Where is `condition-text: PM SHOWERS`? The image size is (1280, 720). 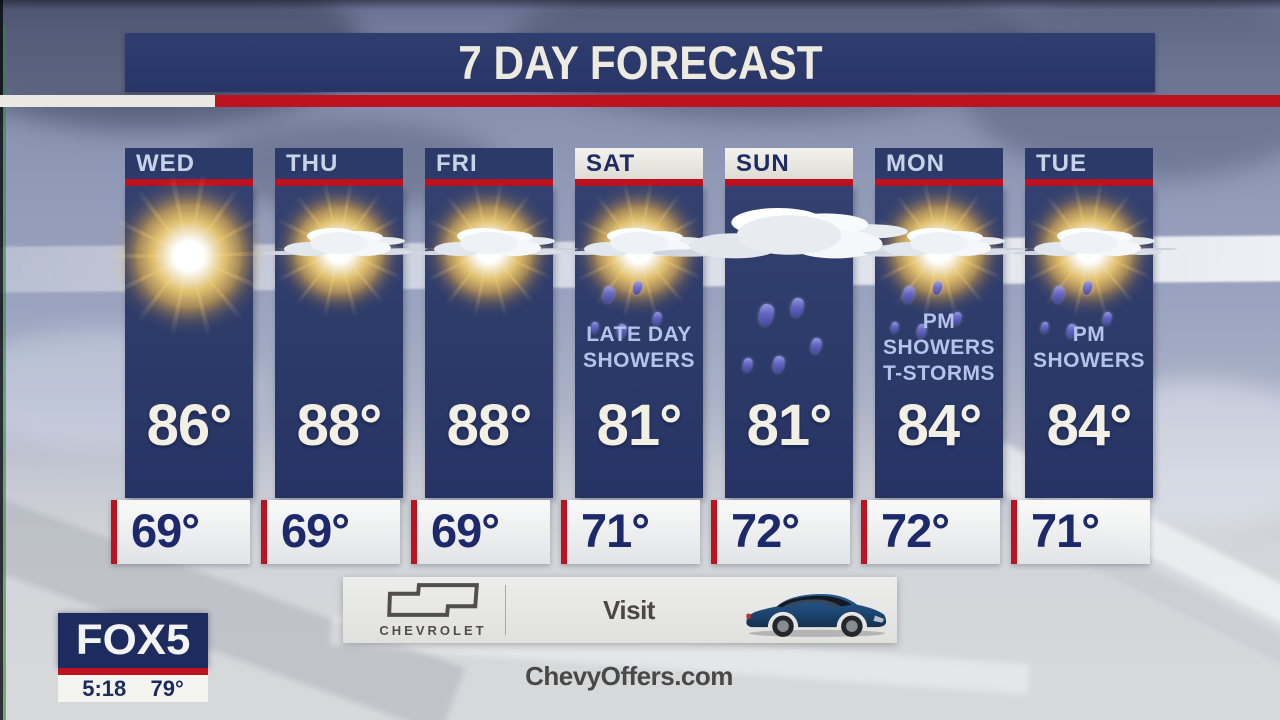 condition-text: PM SHOWERS is located at coordinates (1088, 347).